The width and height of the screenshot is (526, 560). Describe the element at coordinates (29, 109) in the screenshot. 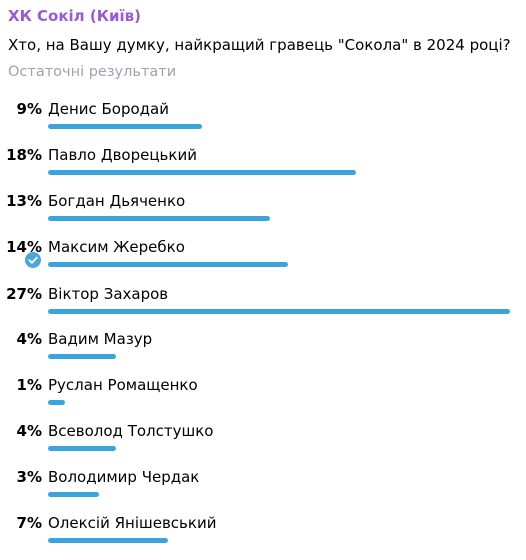

I see `option-percent: 9%` at that location.